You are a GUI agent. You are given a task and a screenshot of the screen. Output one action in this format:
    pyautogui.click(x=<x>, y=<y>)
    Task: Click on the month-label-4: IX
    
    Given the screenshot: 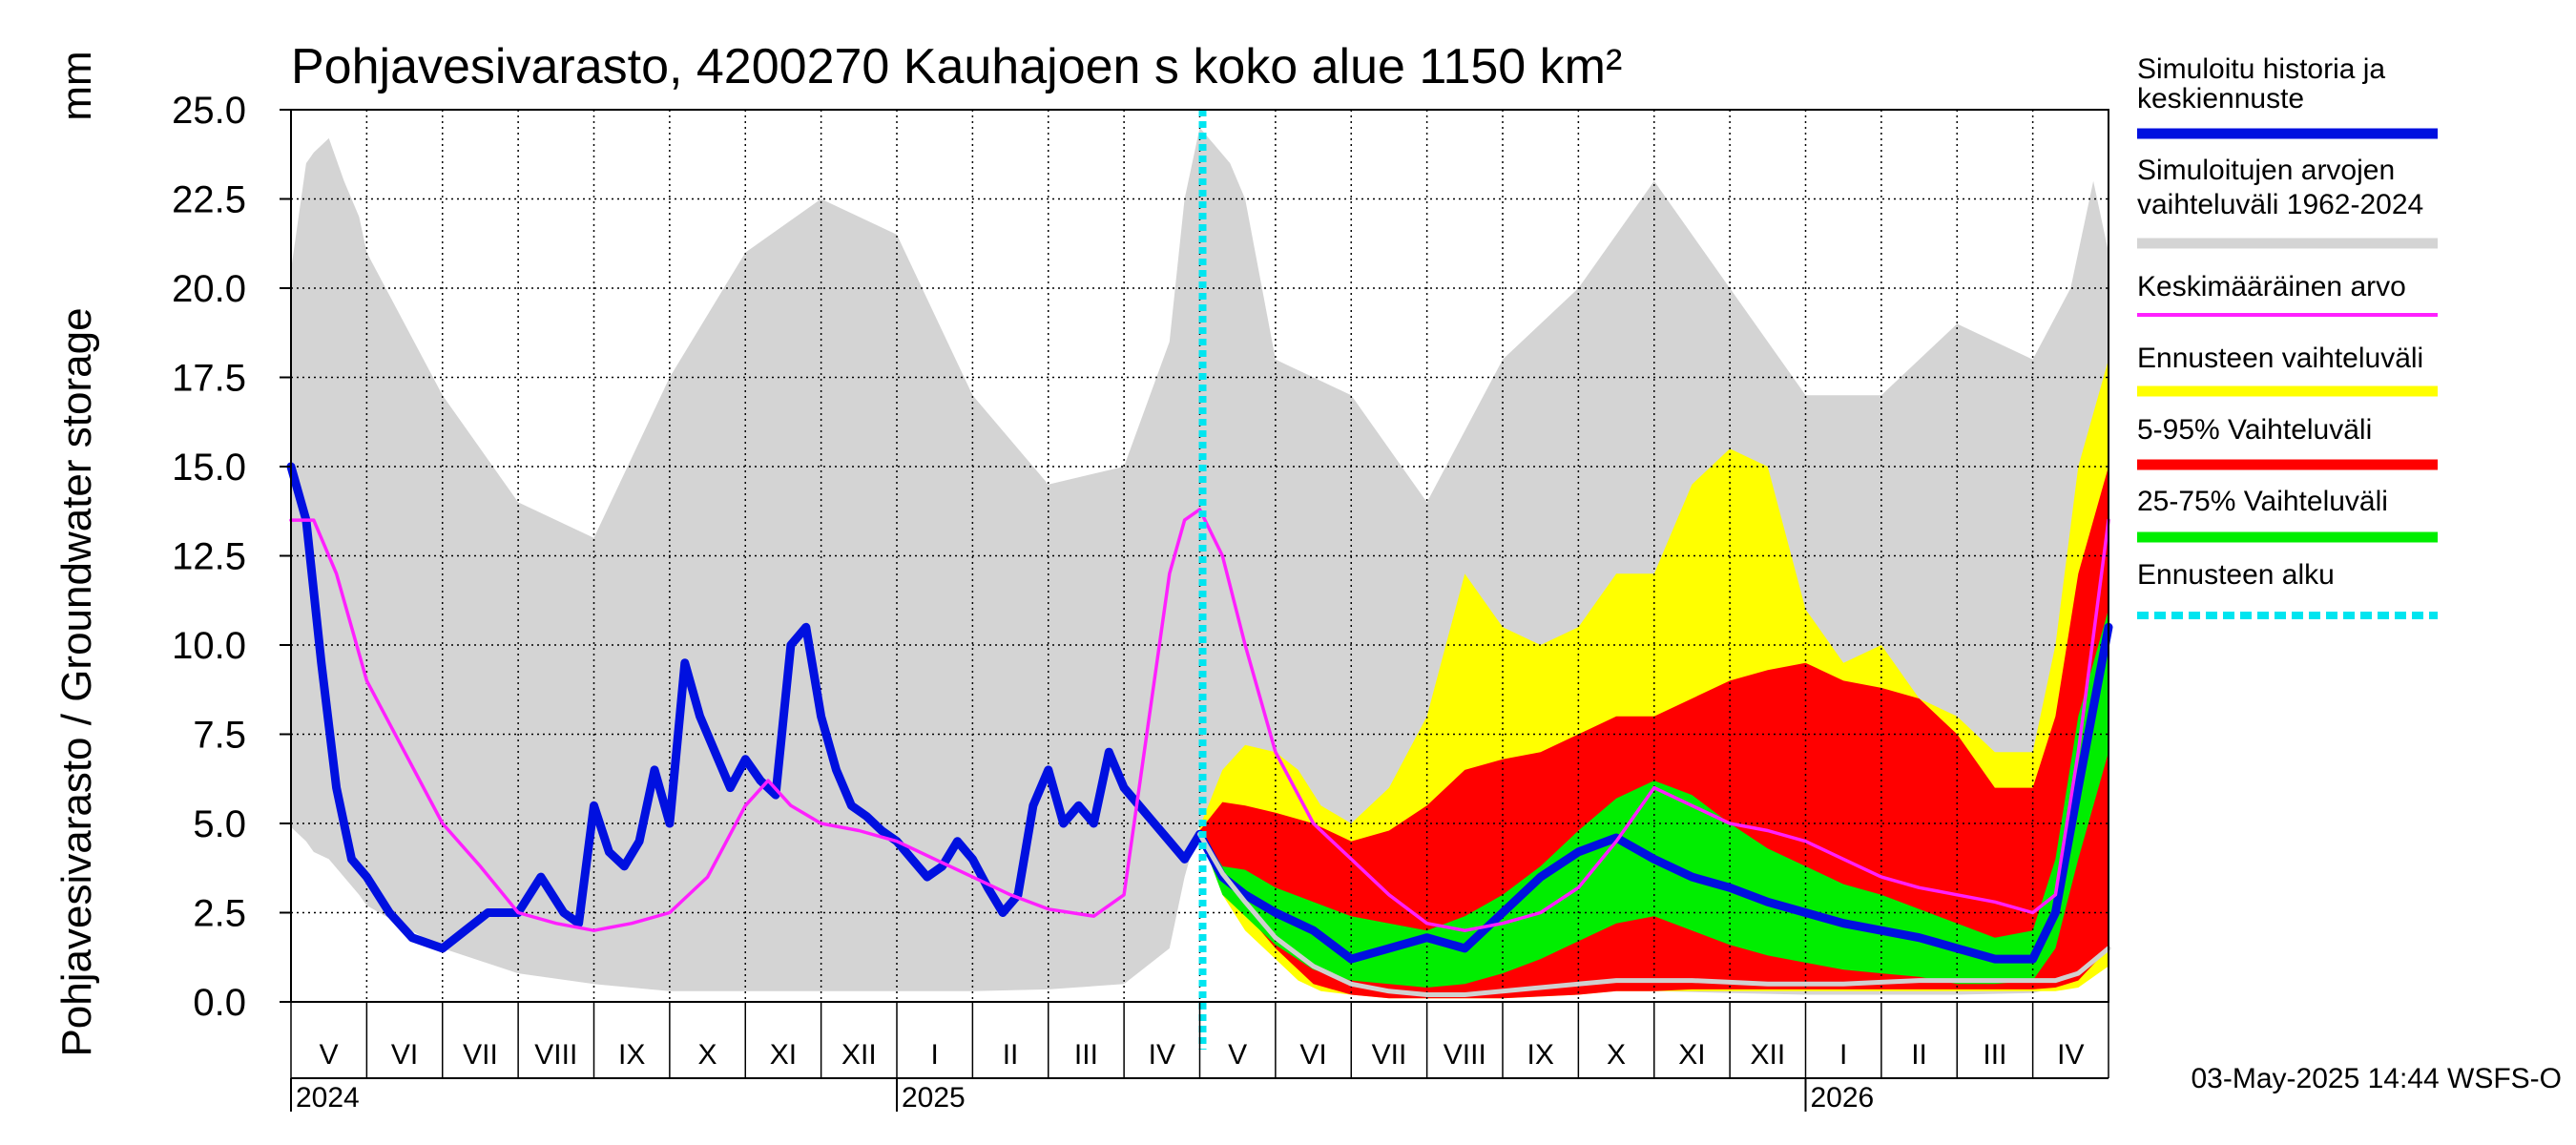 What is the action you would take?
    pyautogui.click(x=631, y=1055)
    